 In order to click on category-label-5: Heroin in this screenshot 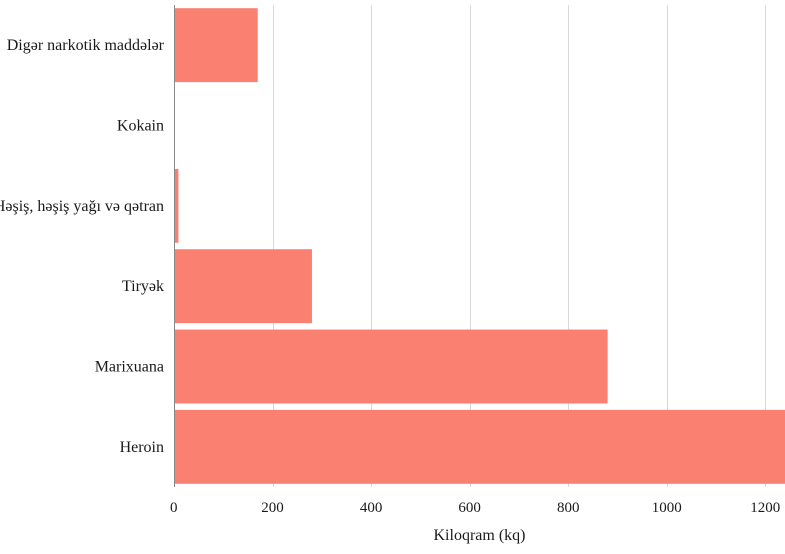, I will do `click(142, 447)`.